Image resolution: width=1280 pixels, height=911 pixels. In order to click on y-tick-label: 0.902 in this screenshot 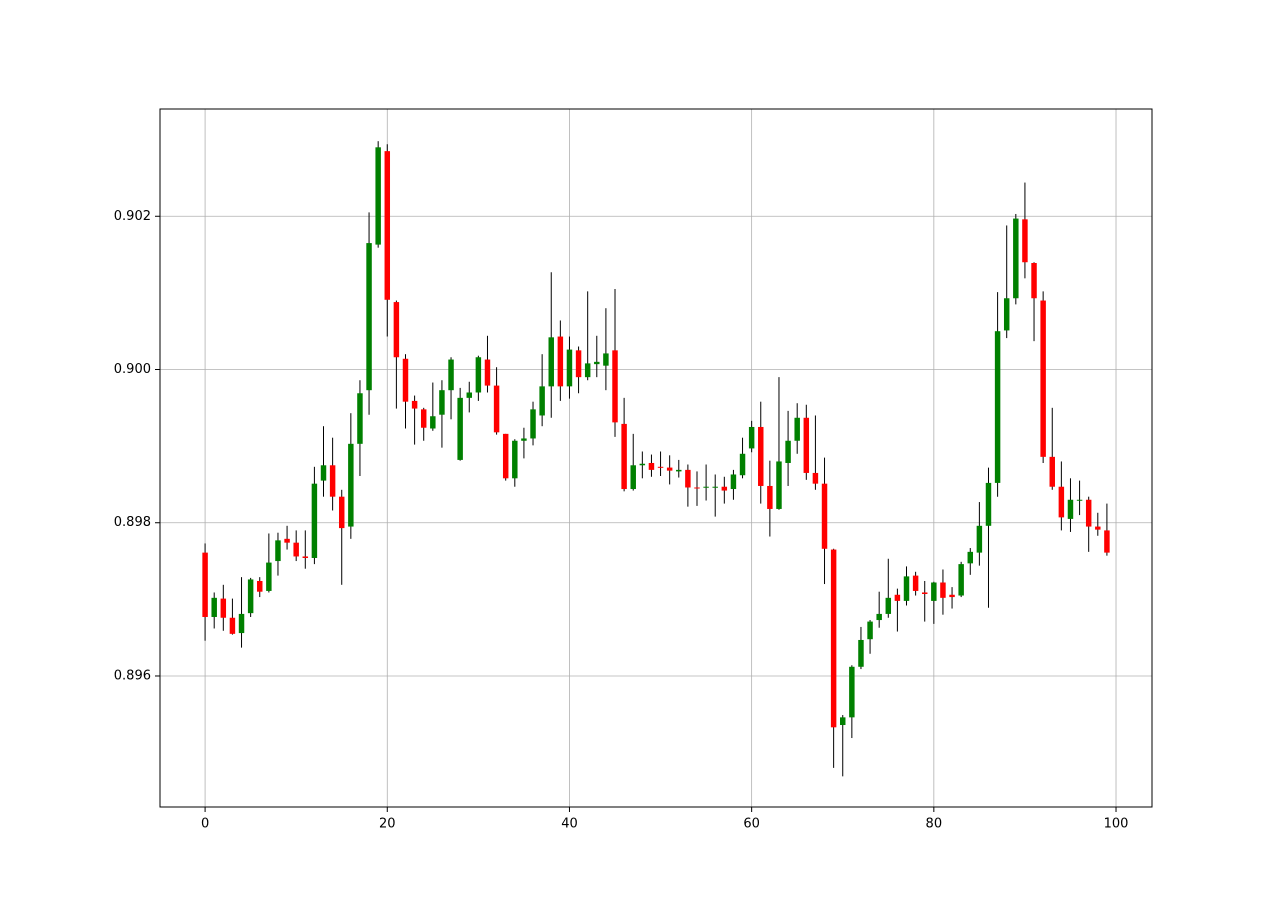, I will do `click(132, 216)`.